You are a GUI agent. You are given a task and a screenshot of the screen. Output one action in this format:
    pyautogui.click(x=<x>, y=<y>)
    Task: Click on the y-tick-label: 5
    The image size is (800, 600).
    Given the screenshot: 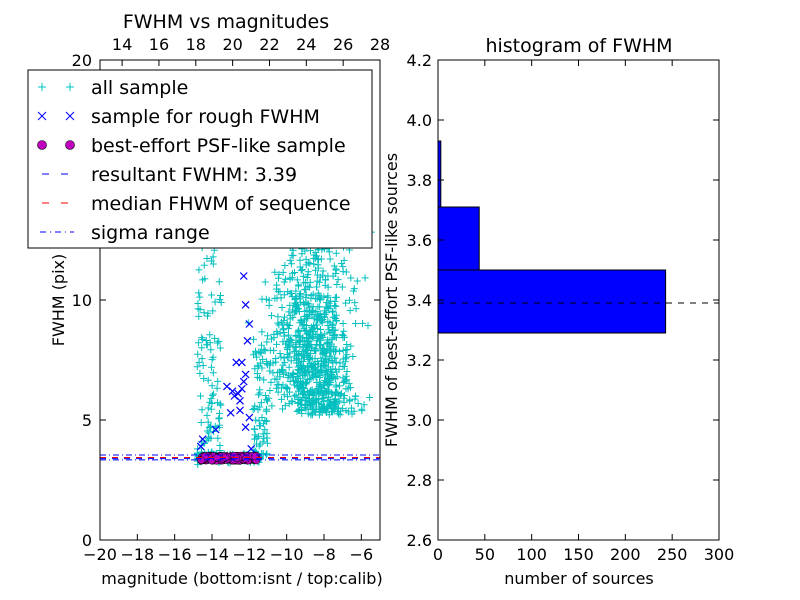 What is the action you would take?
    pyautogui.click(x=87, y=420)
    